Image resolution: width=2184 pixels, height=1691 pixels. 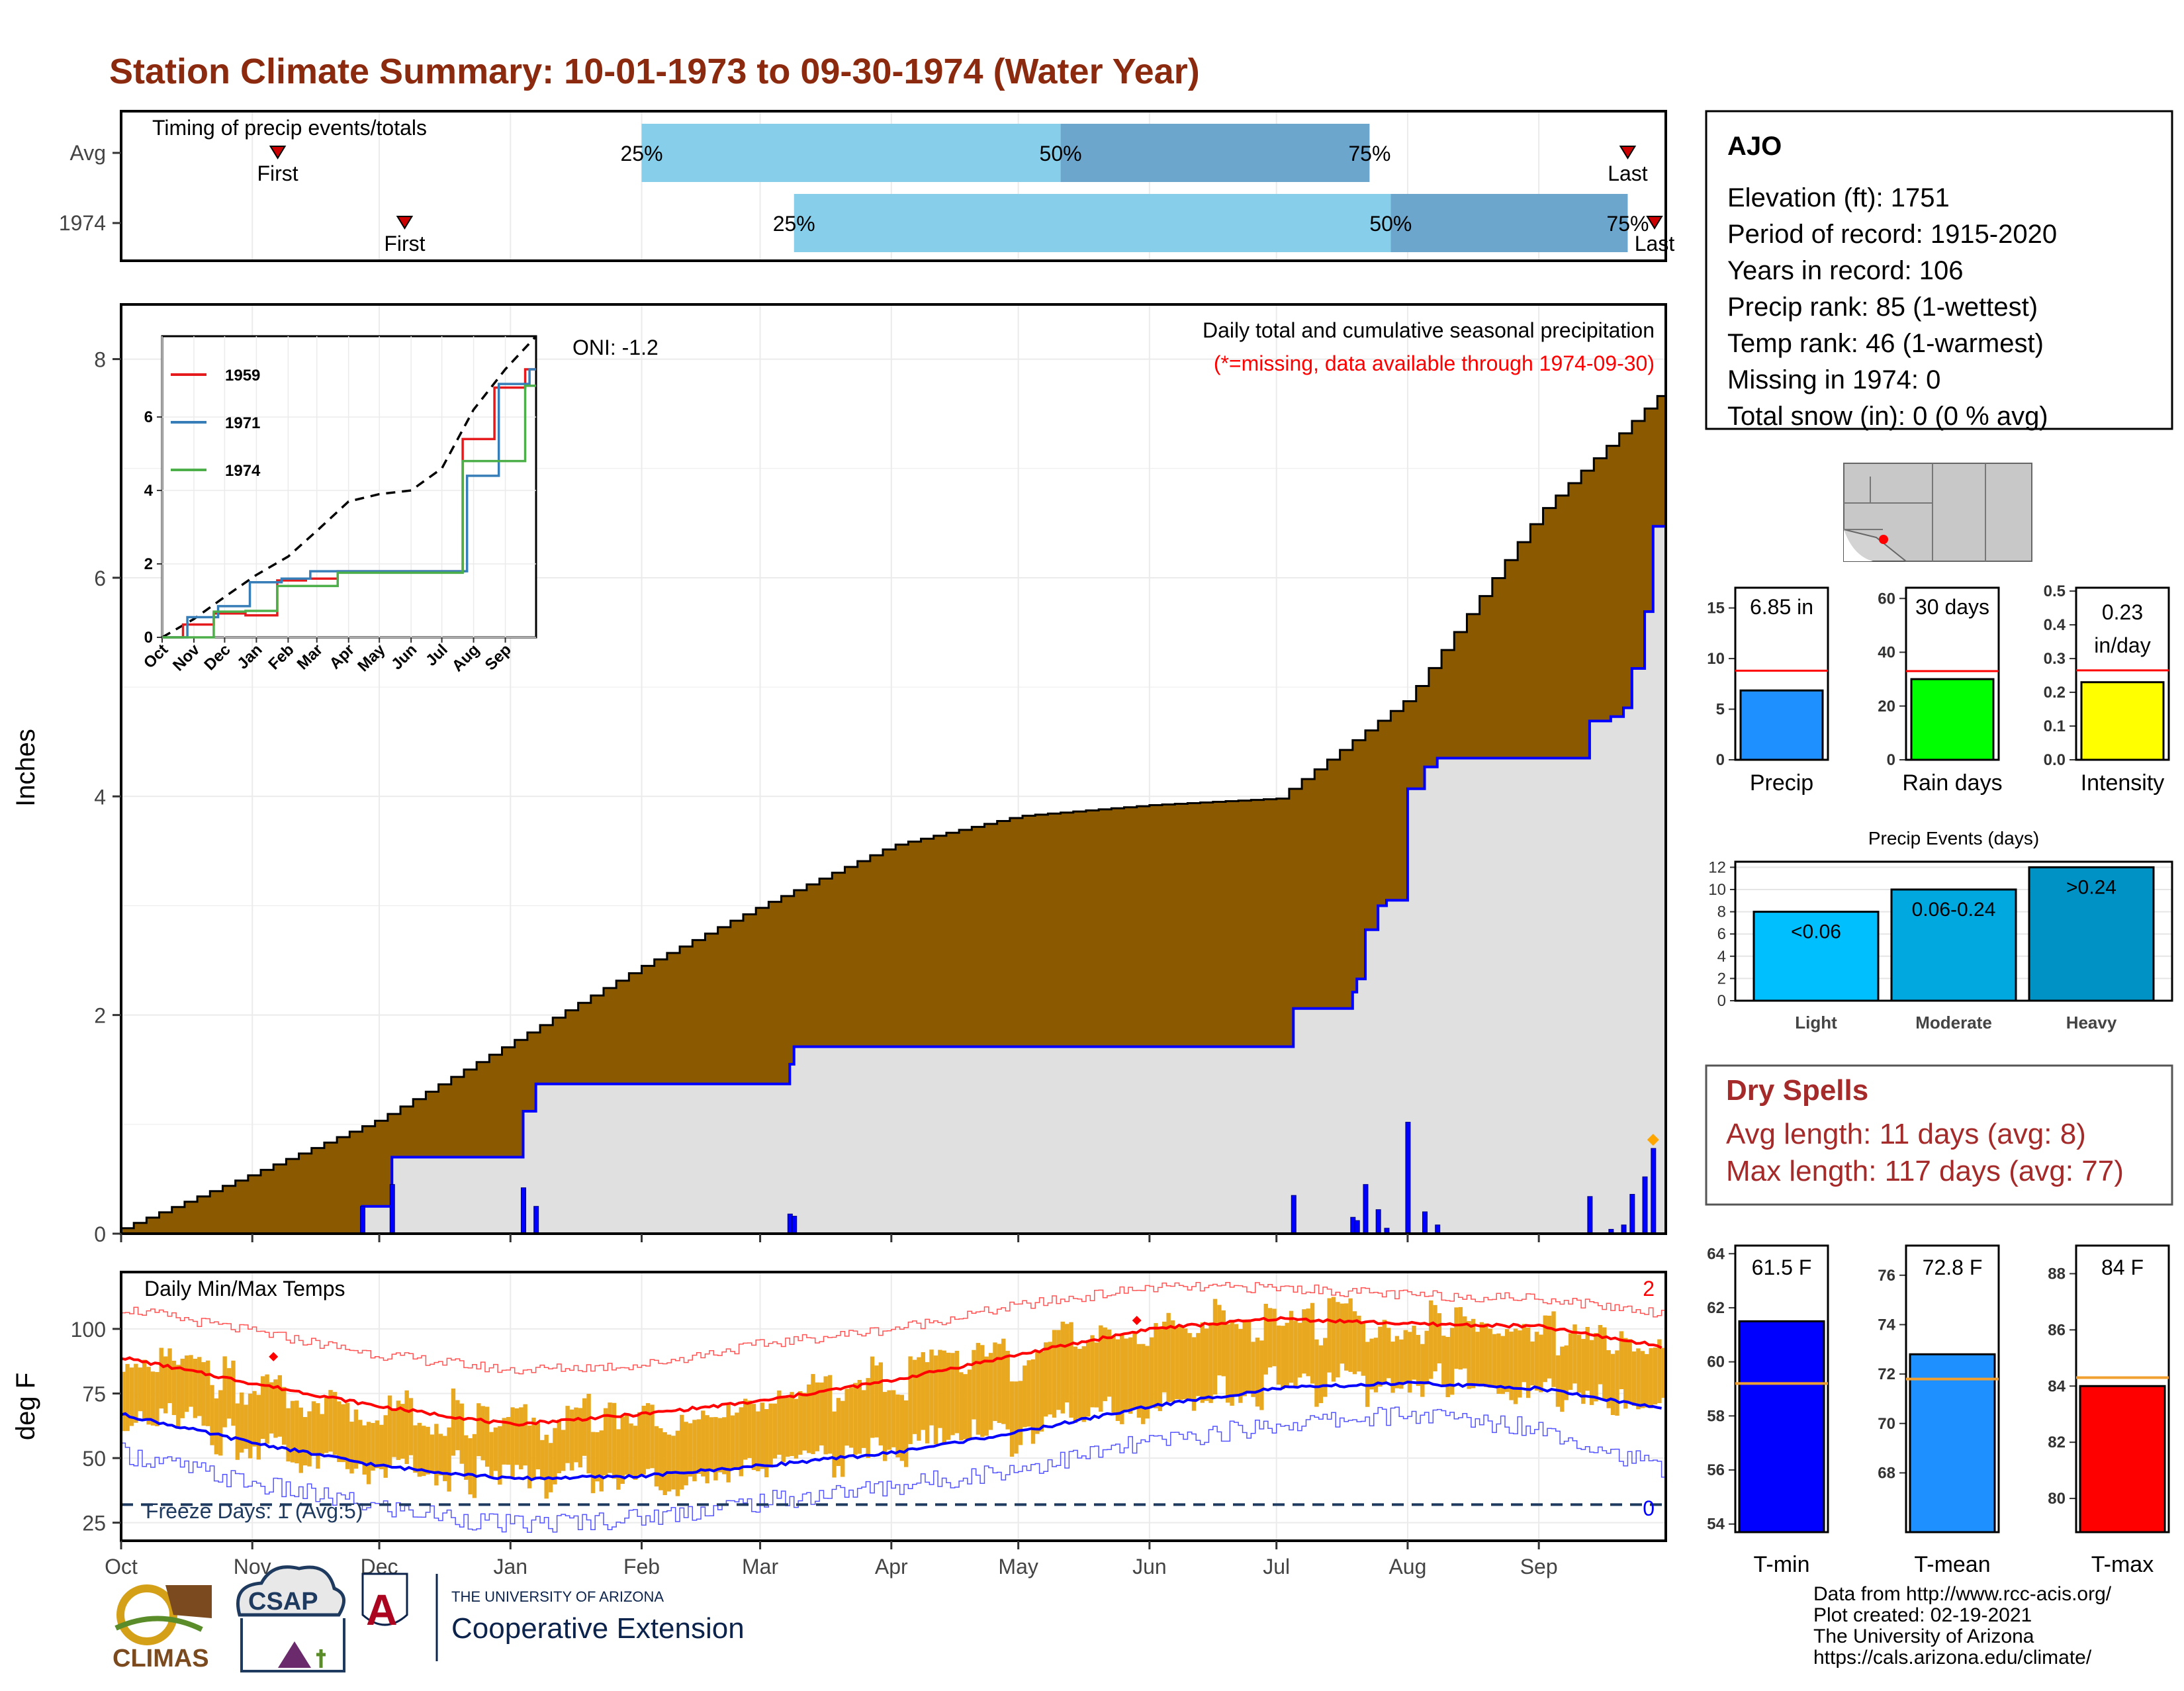 I want to click on summary-ytick-label: 0.1, so click(x=2055, y=726).